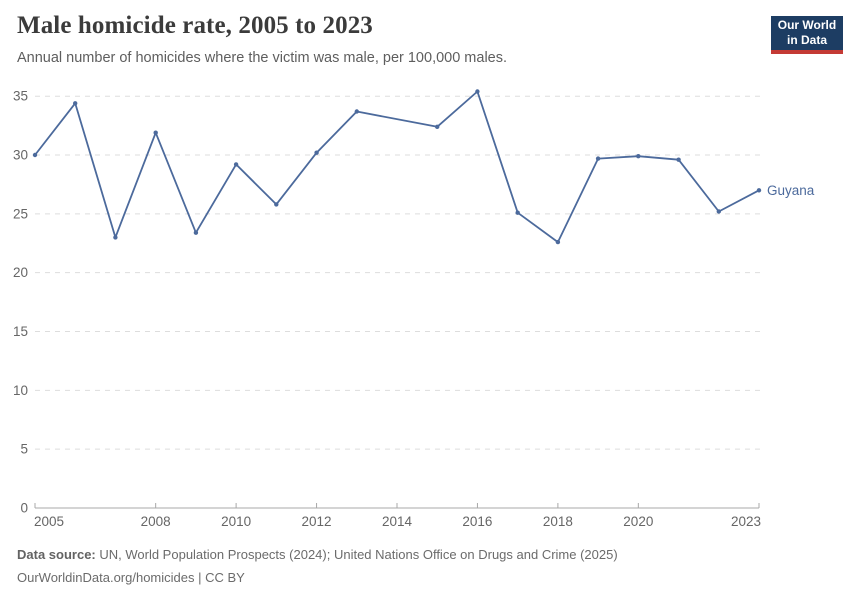  What do you see at coordinates (598, 158) in the screenshot?
I see `data-point-guyana-2019` at bounding box center [598, 158].